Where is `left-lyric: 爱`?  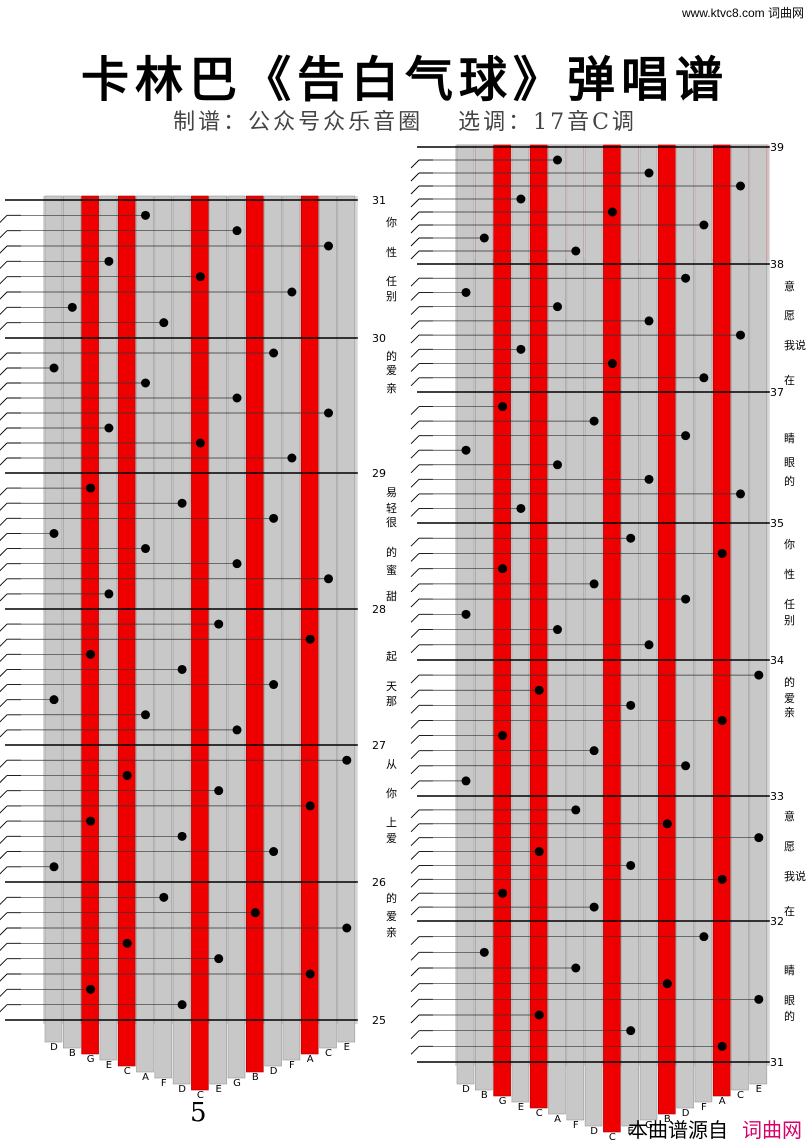
left-lyric: 爱 is located at coordinates (391, 370).